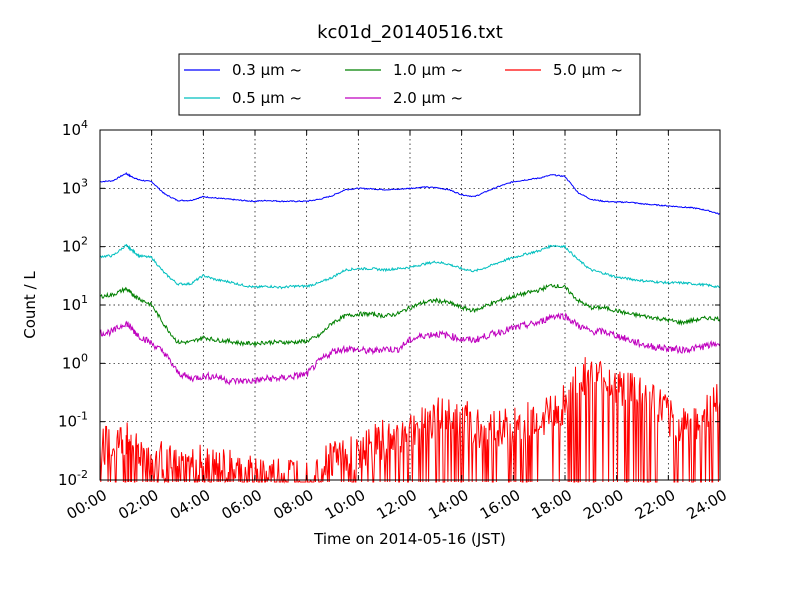 Image resolution: width=800 pixels, height=600 pixels. I want to click on legend: 0.3 μm ~ 0.5 μm ~ 1.0 μm ~ 2.0 μm ~ 5.0 μm ~, so click(409, 84).